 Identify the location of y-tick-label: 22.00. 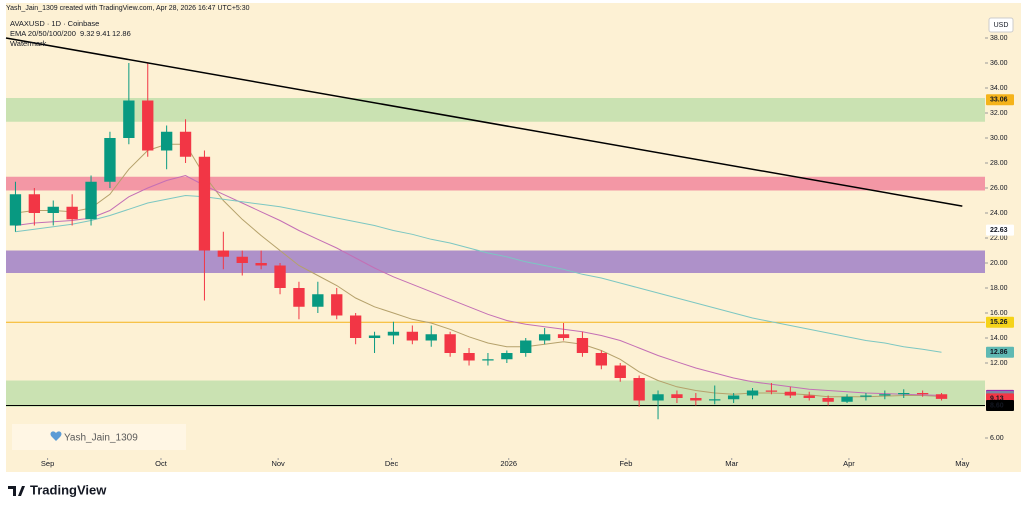
(999, 238).